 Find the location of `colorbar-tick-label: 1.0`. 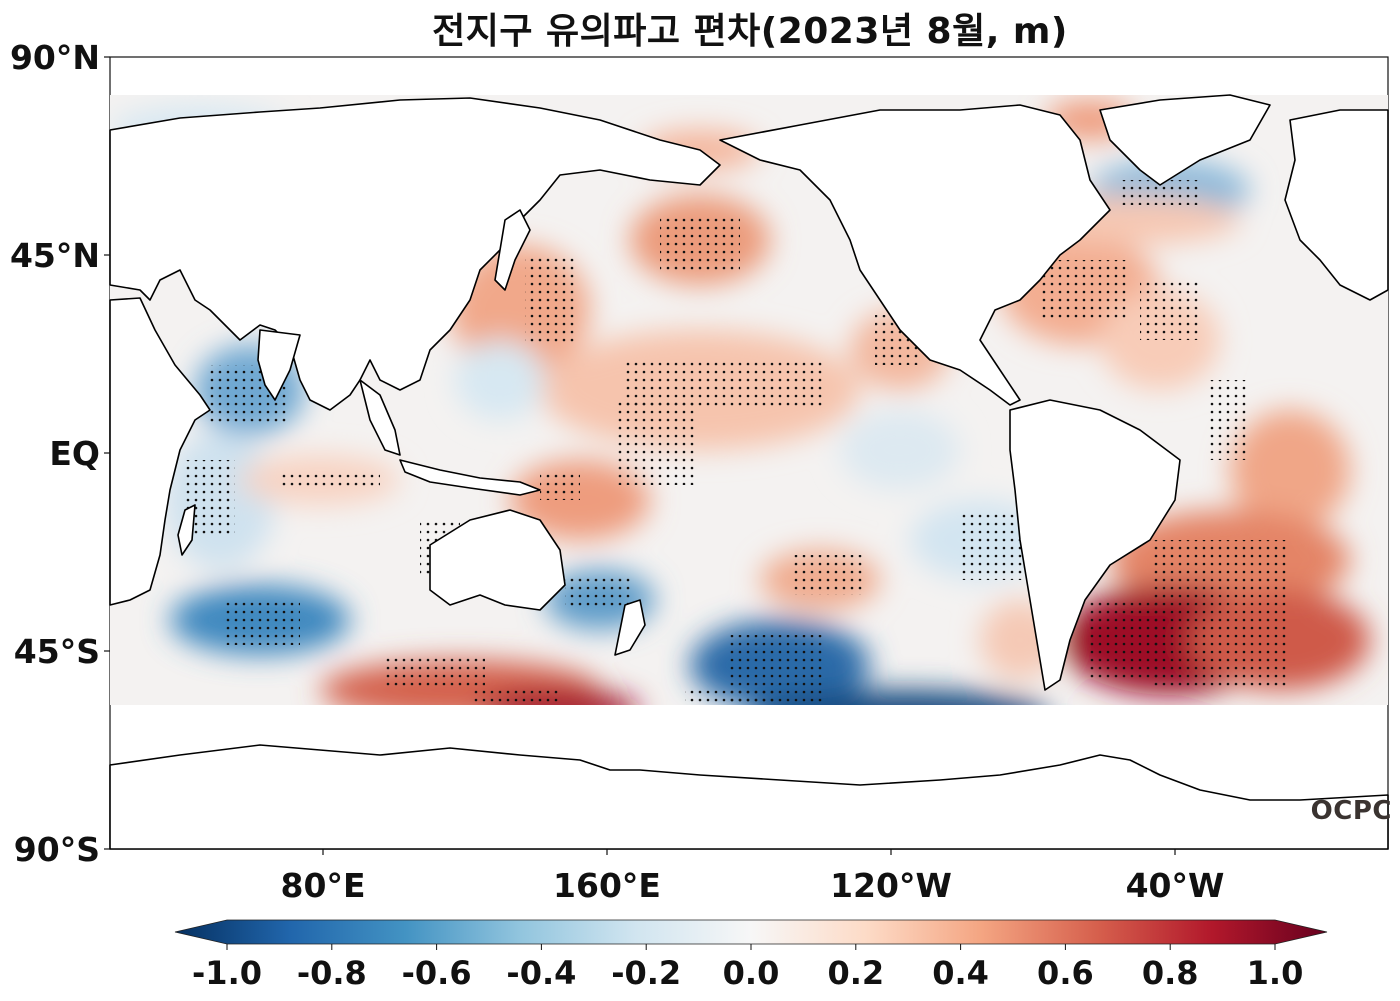

colorbar-tick-label: 1.0 is located at coordinates (1275, 973).